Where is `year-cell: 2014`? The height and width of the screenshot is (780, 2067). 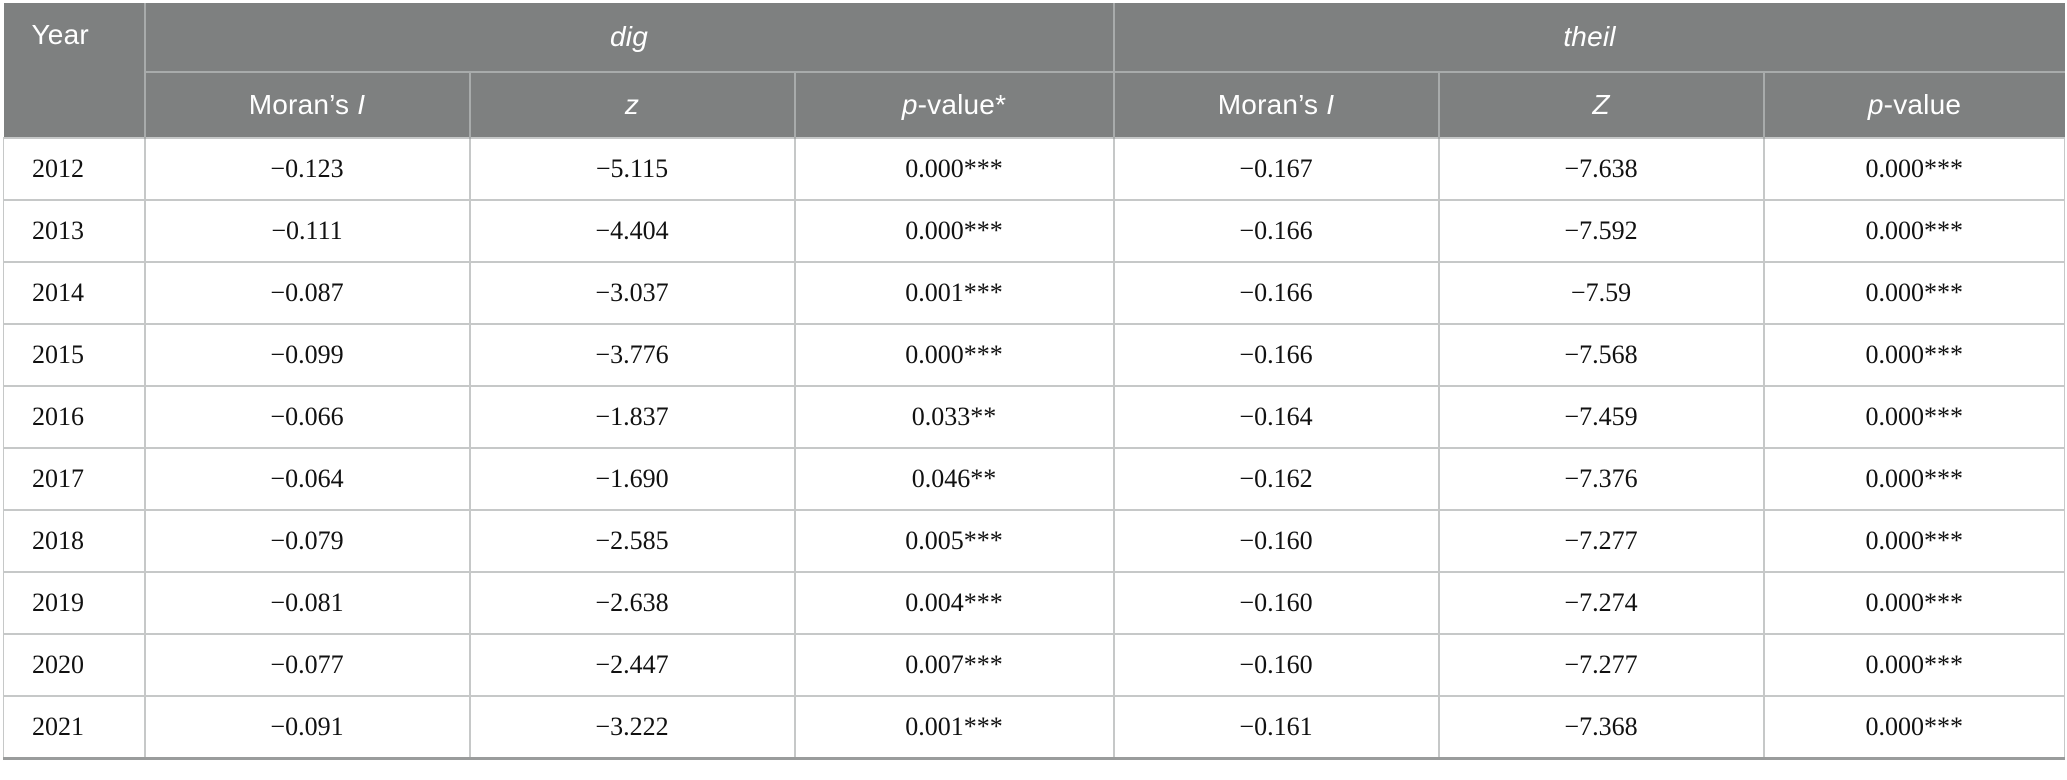
year-cell: 2014 is located at coordinates (74, 293).